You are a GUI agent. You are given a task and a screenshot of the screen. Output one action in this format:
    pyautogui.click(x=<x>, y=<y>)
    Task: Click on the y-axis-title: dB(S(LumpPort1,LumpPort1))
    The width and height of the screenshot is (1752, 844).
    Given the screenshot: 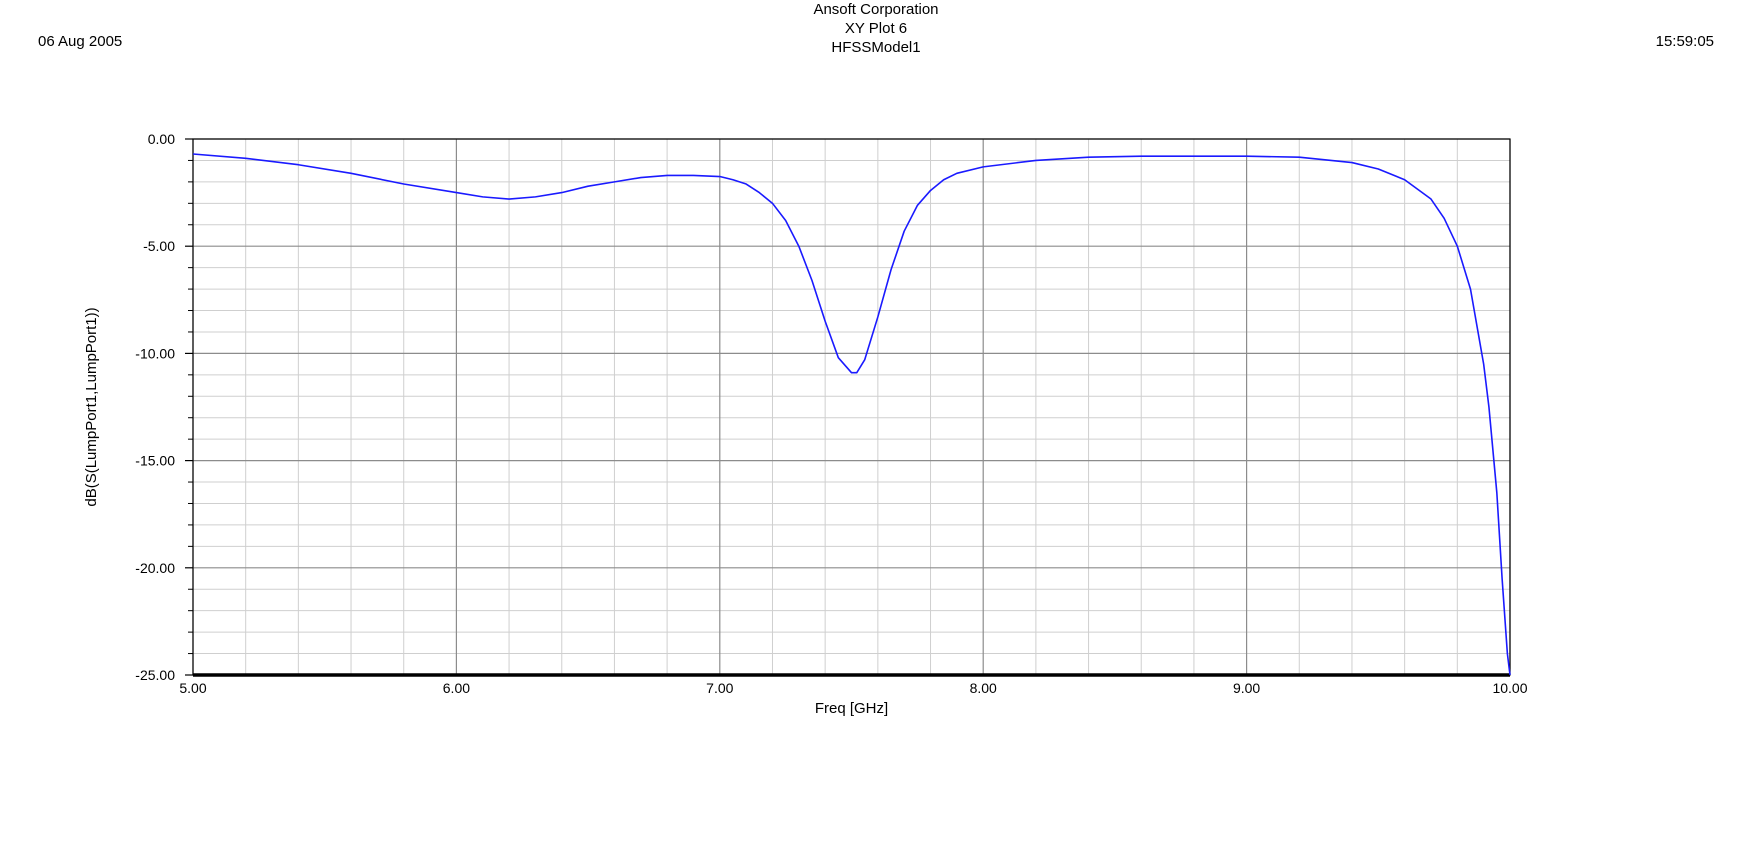 What is the action you would take?
    pyautogui.click(x=91, y=406)
    